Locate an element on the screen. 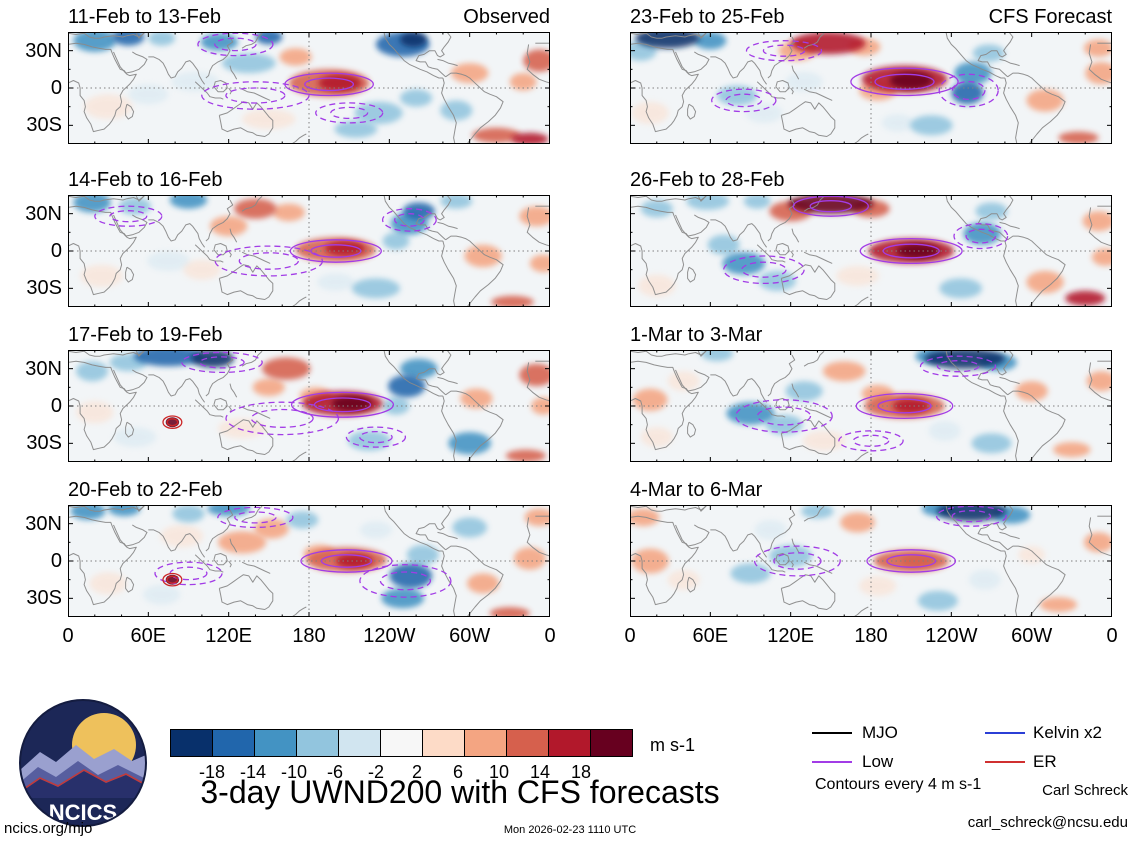 This screenshot has height=844, width=1135. colorbar-tick-label: 10 is located at coordinates (499, 772).